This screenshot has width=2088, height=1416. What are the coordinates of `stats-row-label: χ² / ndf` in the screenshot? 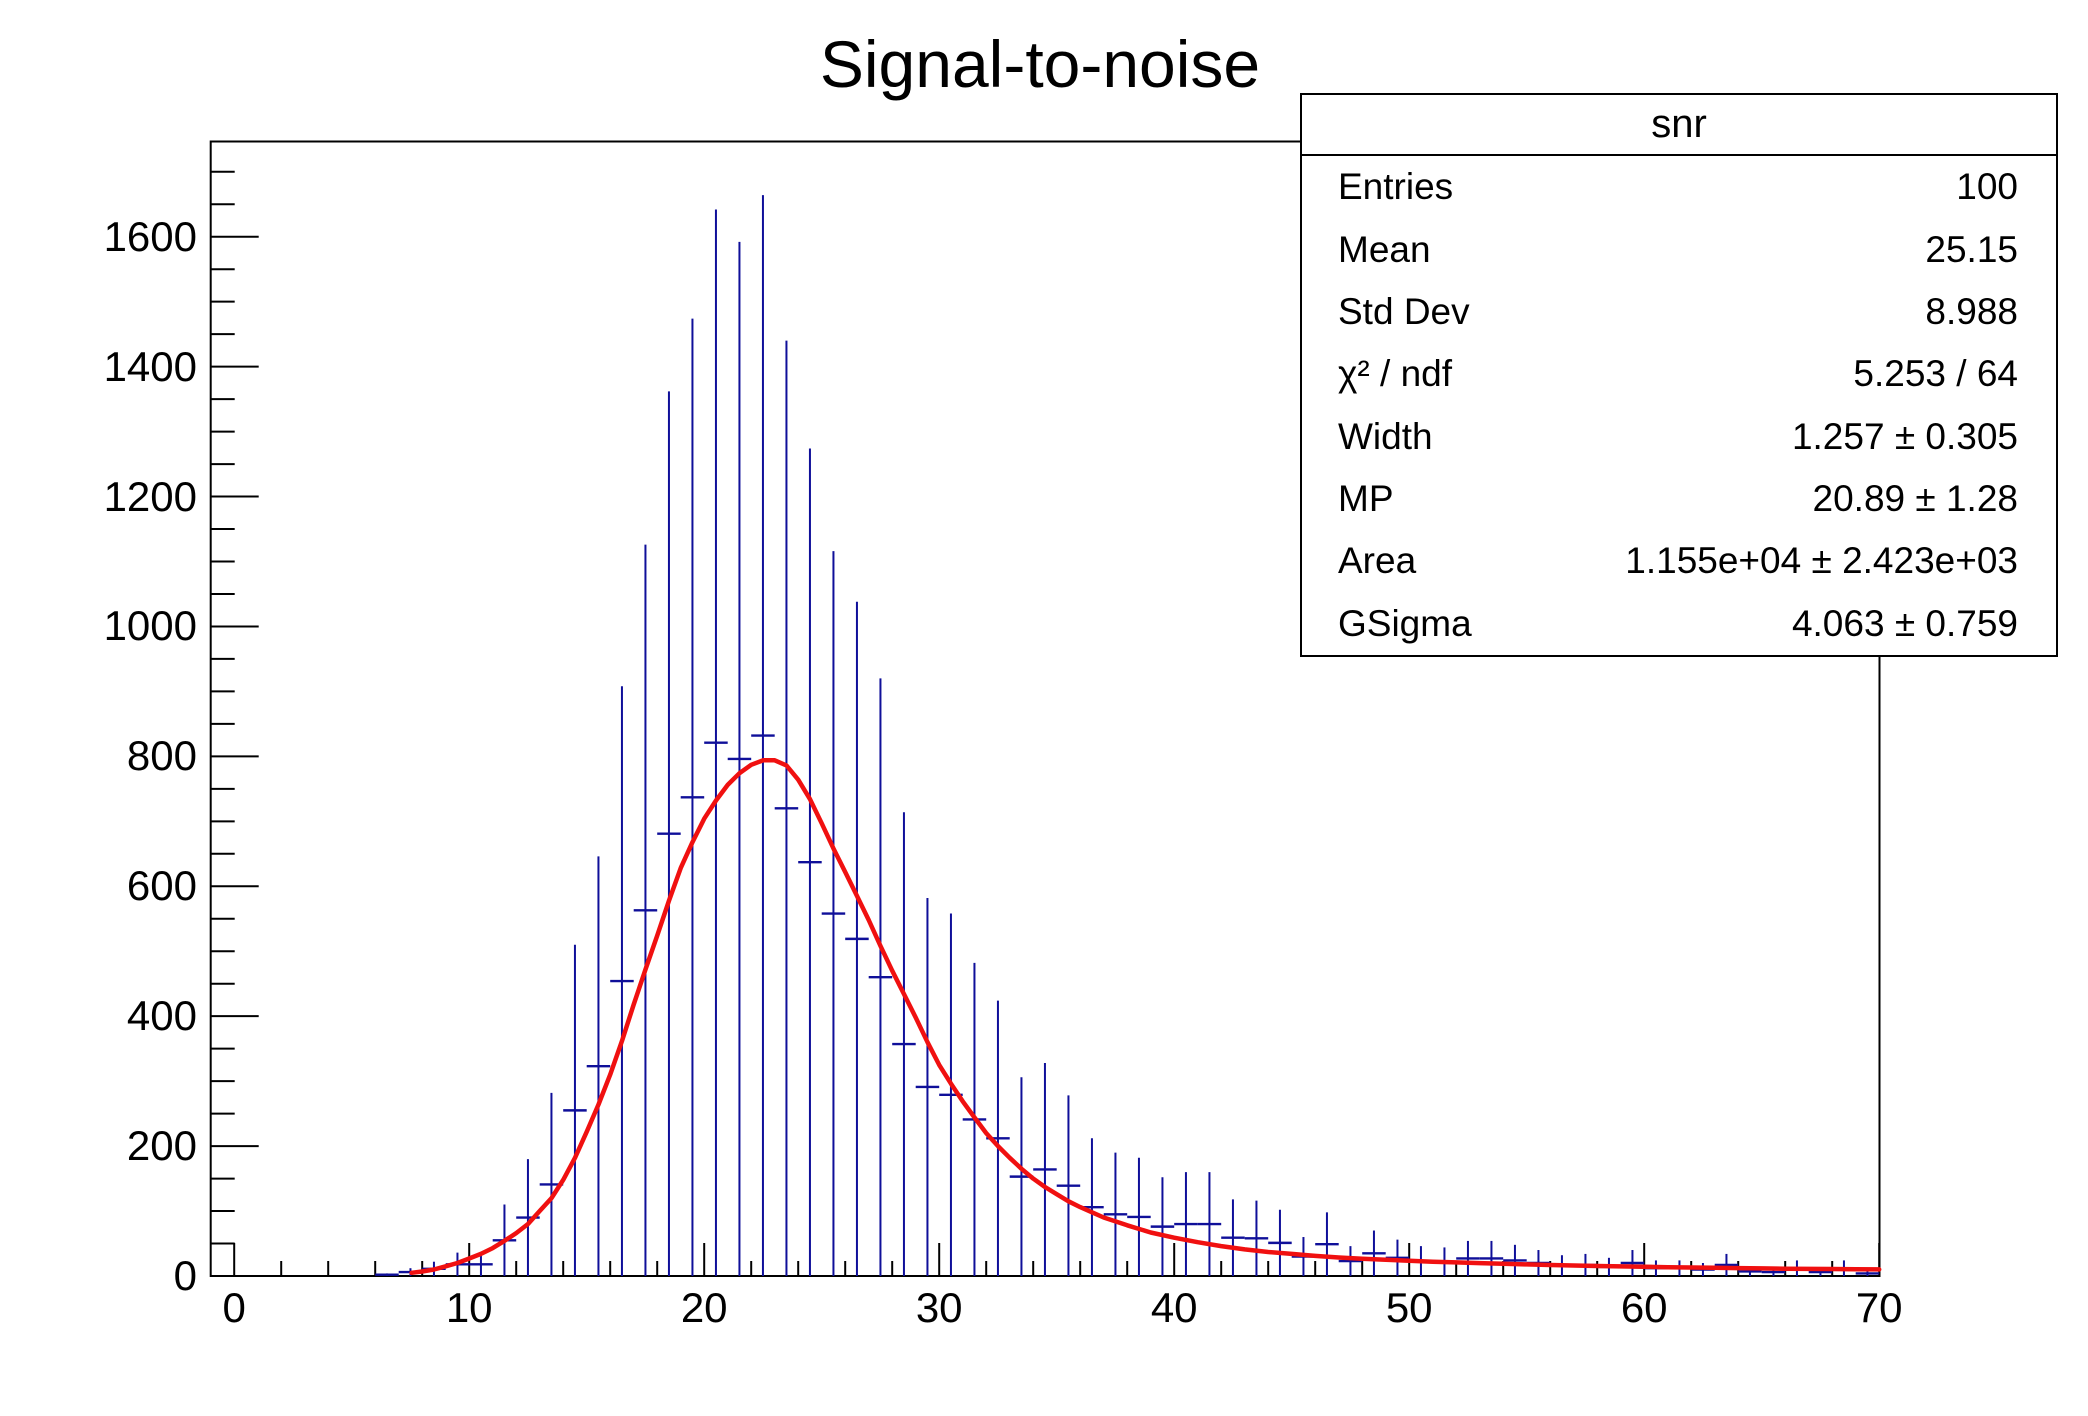 It's located at (1395, 374).